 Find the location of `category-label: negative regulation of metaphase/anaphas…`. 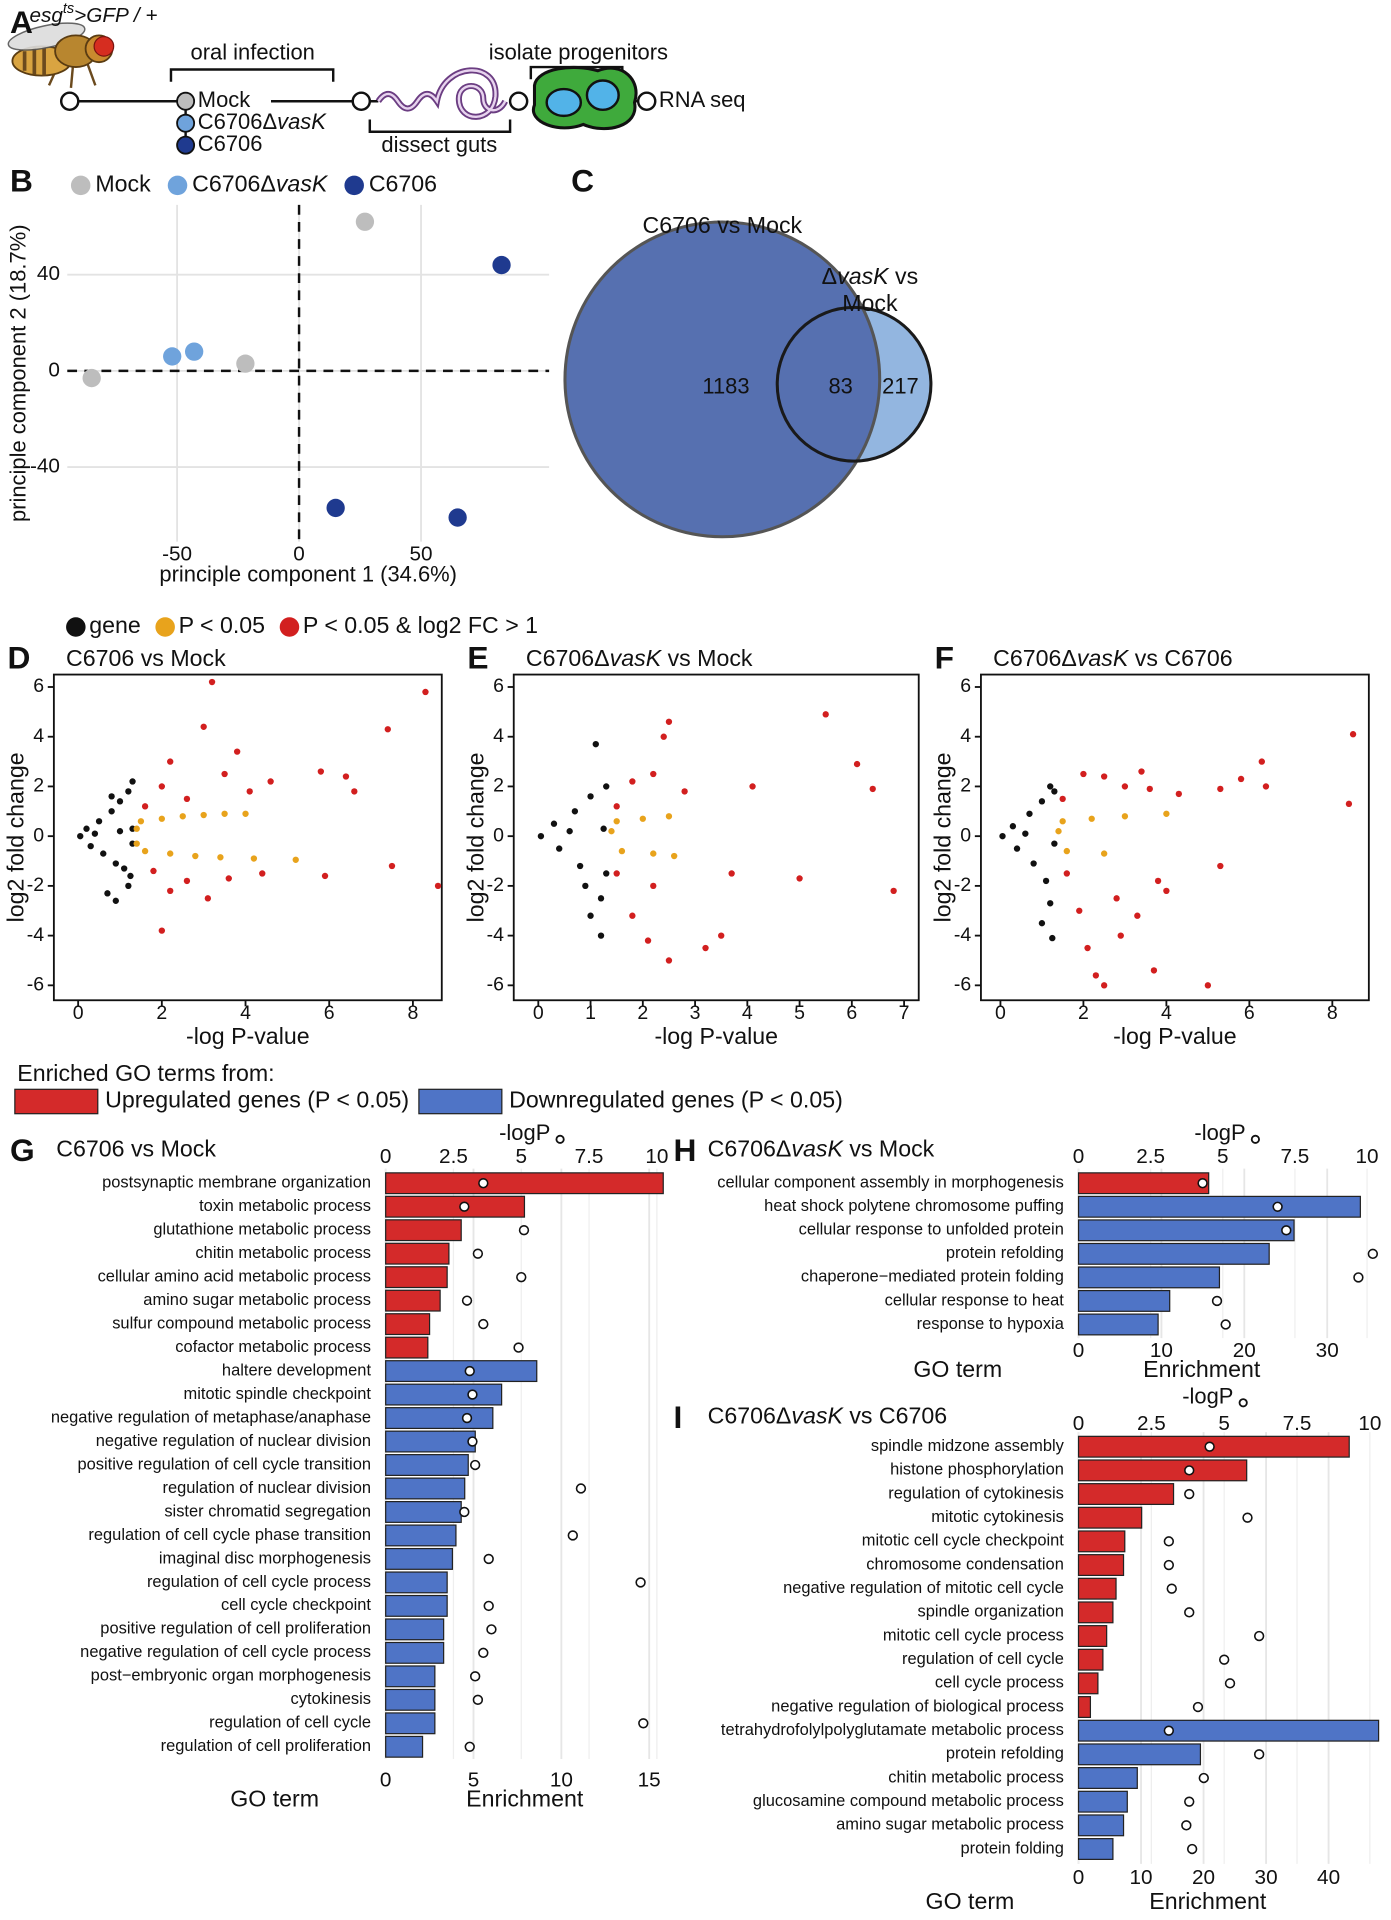

category-label: negative regulation of metaphase/anaphas… is located at coordinates (211, 1417).